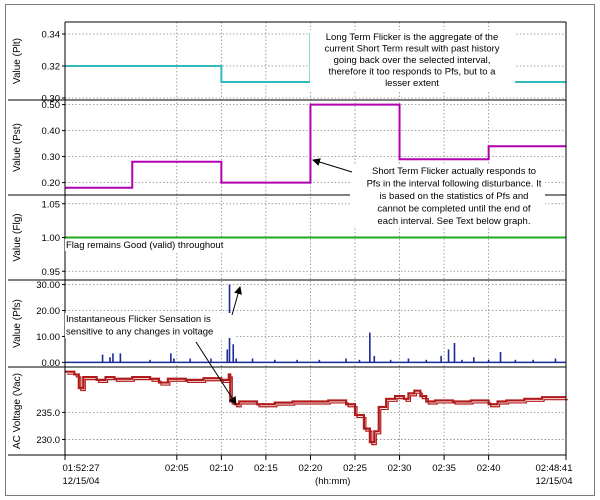 Image resolution: width=600 pixels, height=500 pixels. Describe the element at coordinates (454, 209) in the screenshot. I see `annotation-text: cannot be completed until the end of` at that location.